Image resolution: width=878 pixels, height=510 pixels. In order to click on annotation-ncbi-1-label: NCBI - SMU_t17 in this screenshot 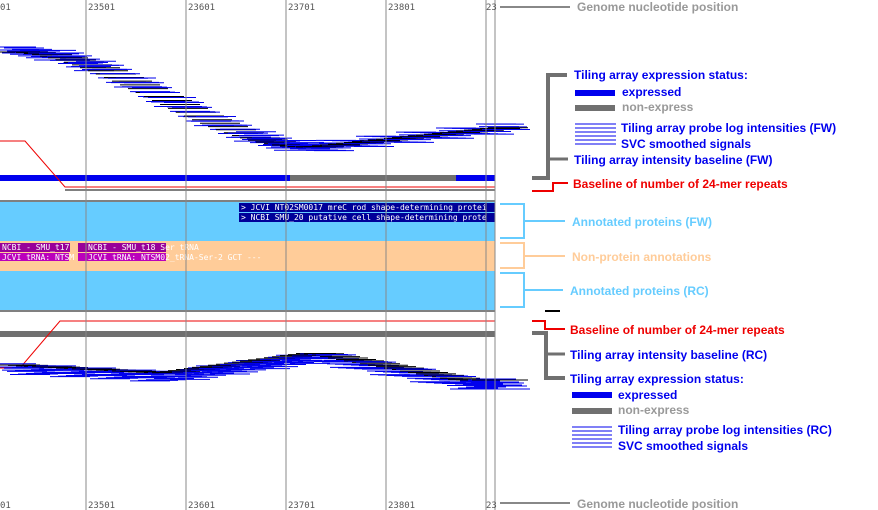, I will do `click(36, 247)`.